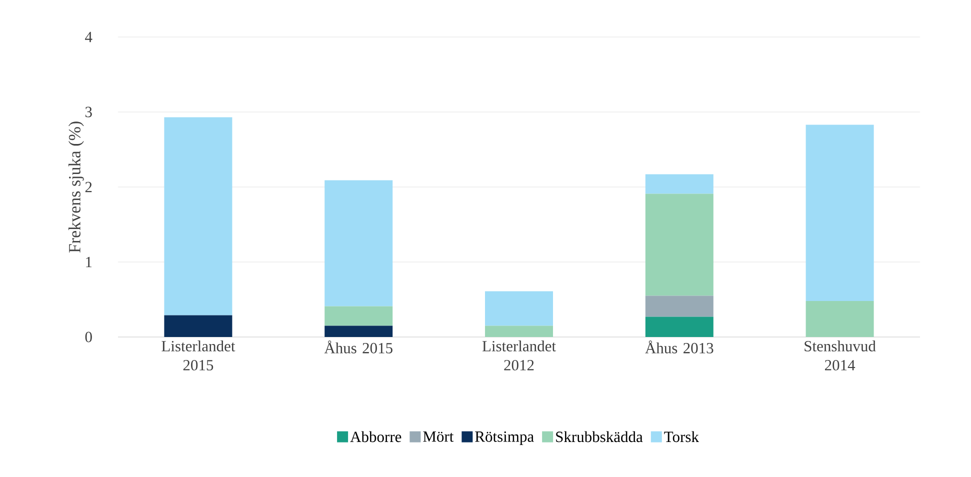 The width and height of the screenshot is (971, 477). I want to click on legend-label: Rötsimpa, so click(504, 438).